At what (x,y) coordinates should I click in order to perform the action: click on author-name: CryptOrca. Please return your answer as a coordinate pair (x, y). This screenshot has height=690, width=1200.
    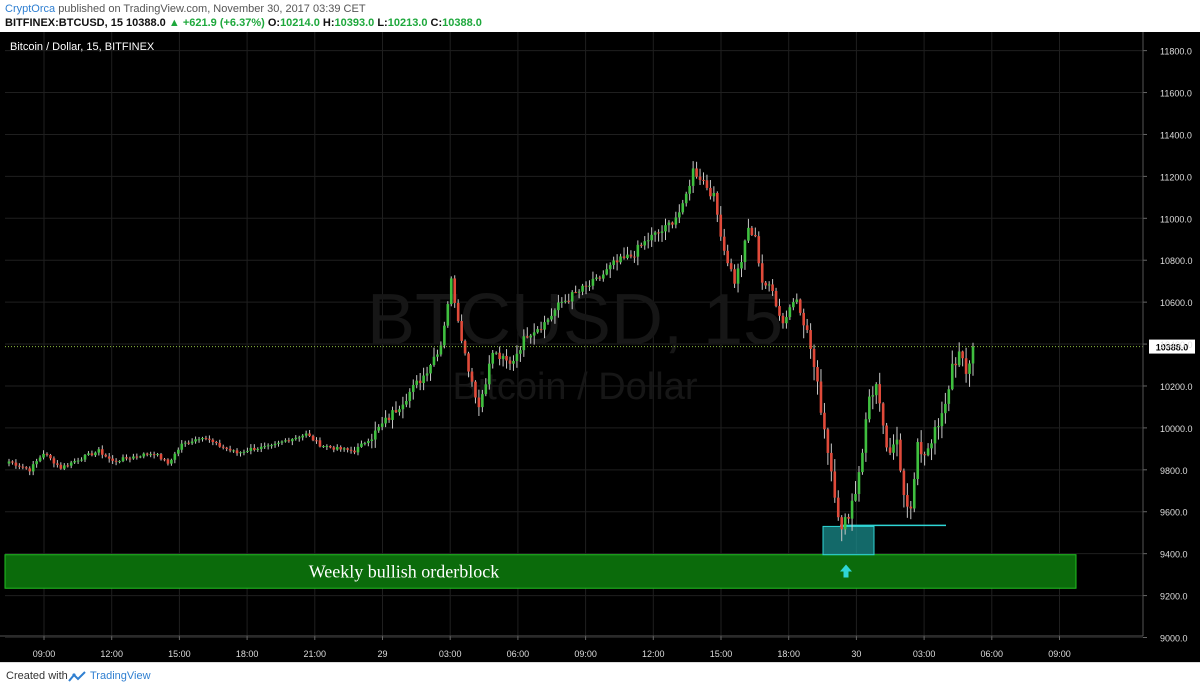
    Looking at the image, I should click on (30, 9).